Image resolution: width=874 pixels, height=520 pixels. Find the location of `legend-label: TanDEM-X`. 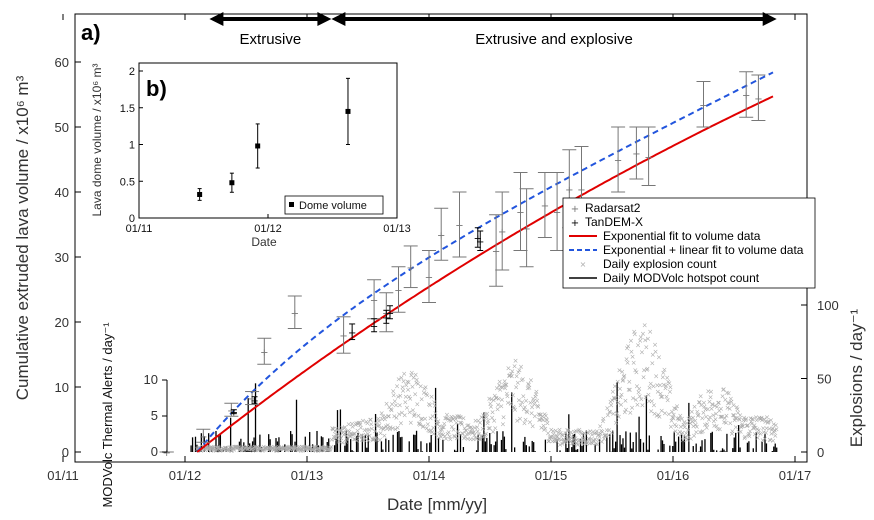

legend-label: TanDEM-X is located at coordinates (614, 222).